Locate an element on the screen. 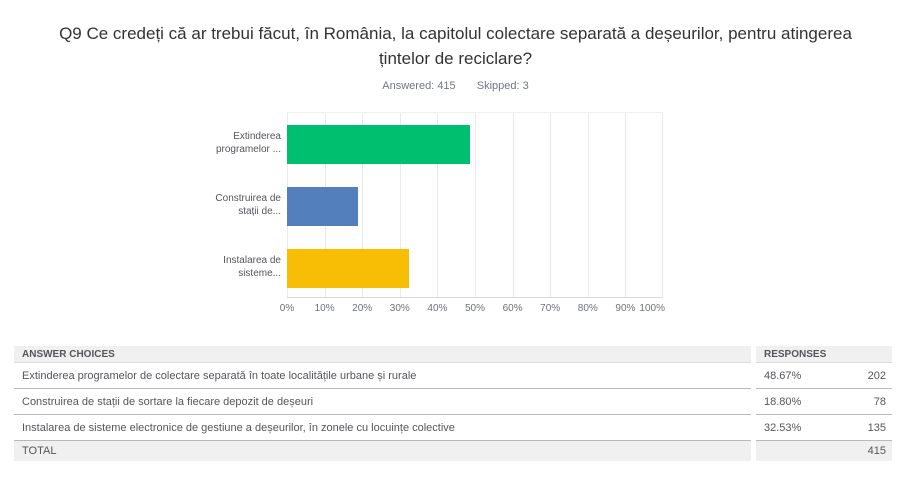  x-axis-tick: 10% is located at coordinates (324, 308).